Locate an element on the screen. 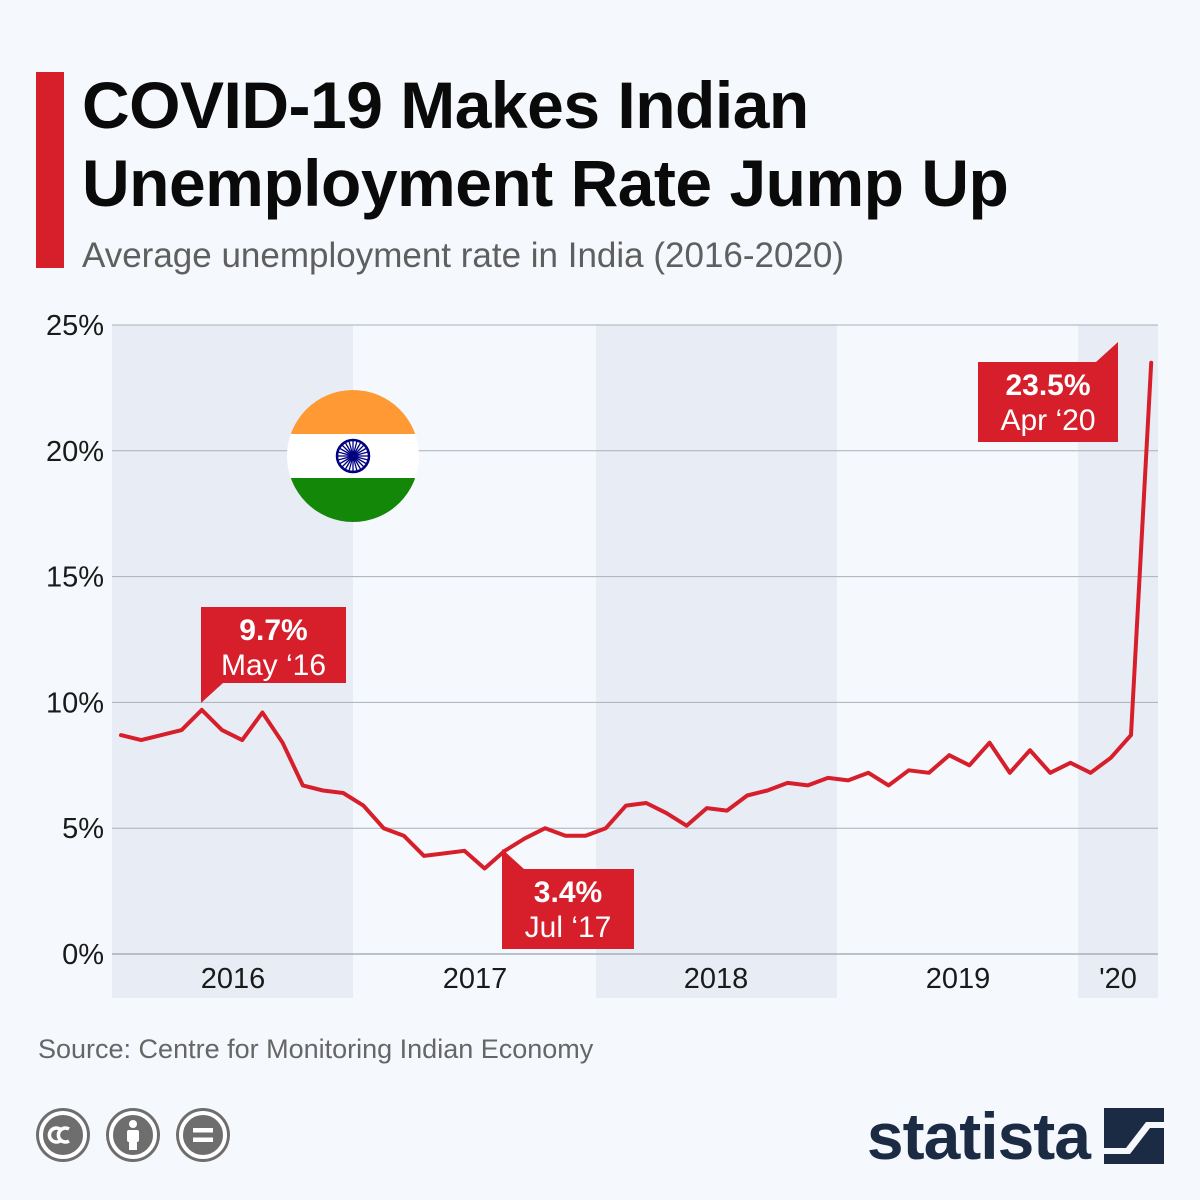 The image size is (1200, 1200). y-tick-label: 25% is located at coordinates (75, 326).